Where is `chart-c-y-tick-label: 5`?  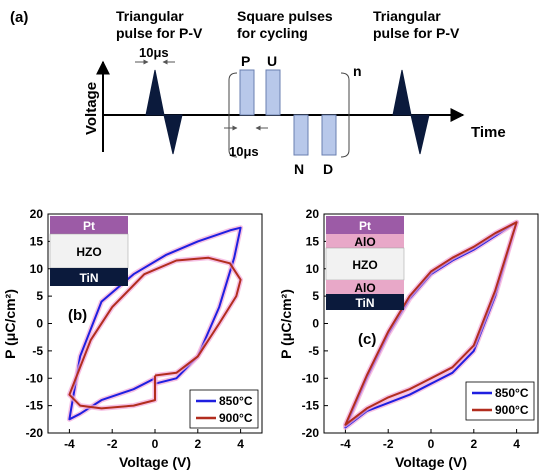 chart-c-y-tick-label: 5 is located at coordinates (315, 296).